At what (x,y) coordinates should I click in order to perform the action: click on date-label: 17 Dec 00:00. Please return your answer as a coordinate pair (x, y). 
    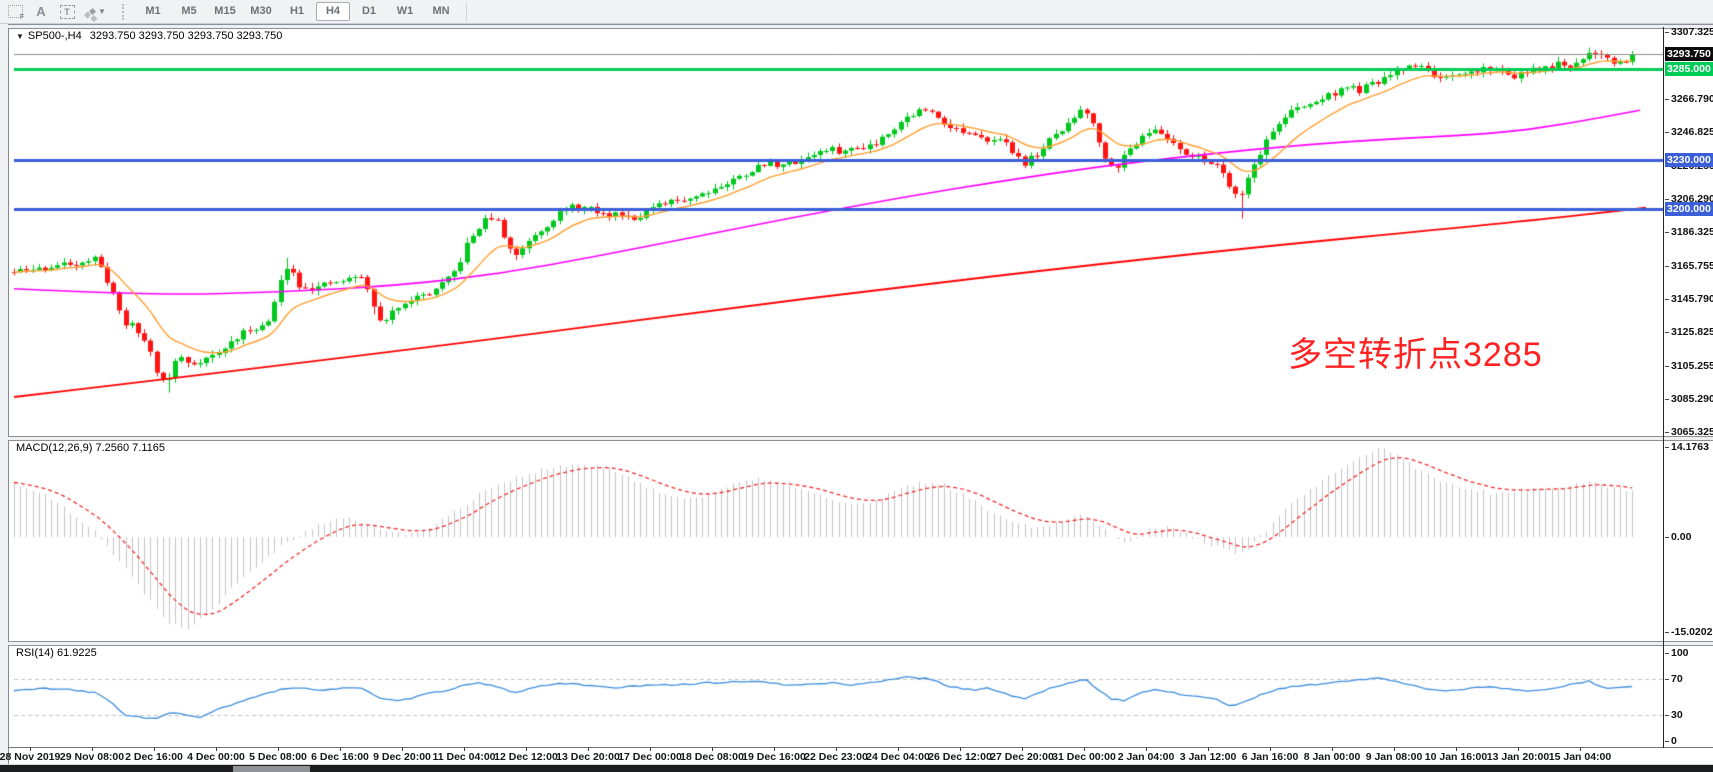
    Looking at the image, I should click on (650, 757).